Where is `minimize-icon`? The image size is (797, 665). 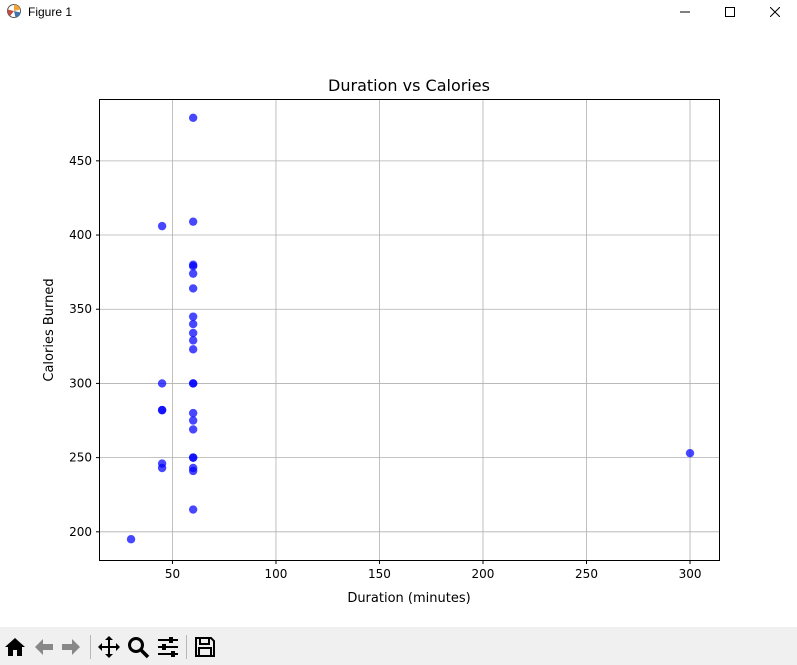
minimize-icon is located at coordinates (685, 12).